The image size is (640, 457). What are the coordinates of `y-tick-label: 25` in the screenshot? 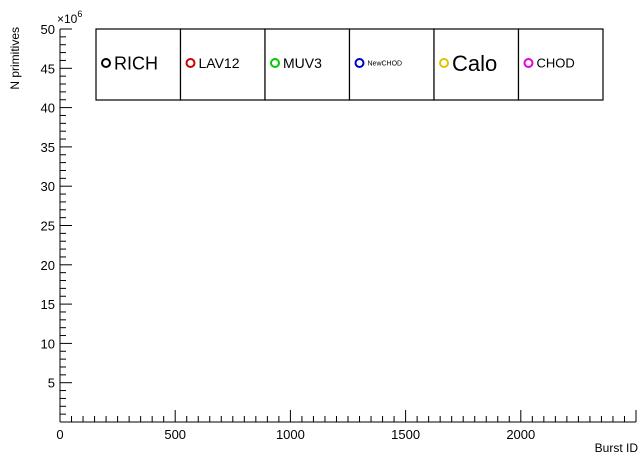 It's located at (48, 226).